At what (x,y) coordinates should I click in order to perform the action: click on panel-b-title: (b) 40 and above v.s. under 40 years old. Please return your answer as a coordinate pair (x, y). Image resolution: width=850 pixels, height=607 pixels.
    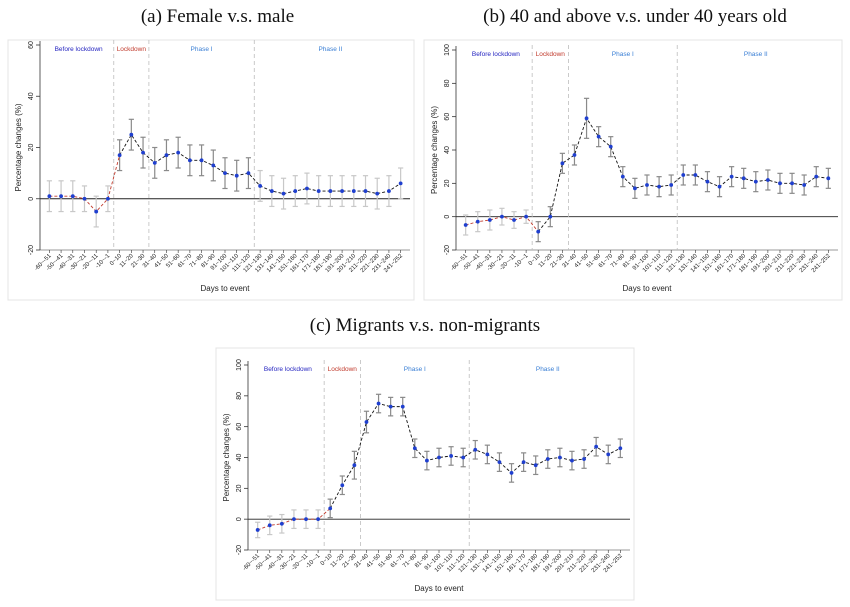
    Looking at the image, I should click on (635, 16).